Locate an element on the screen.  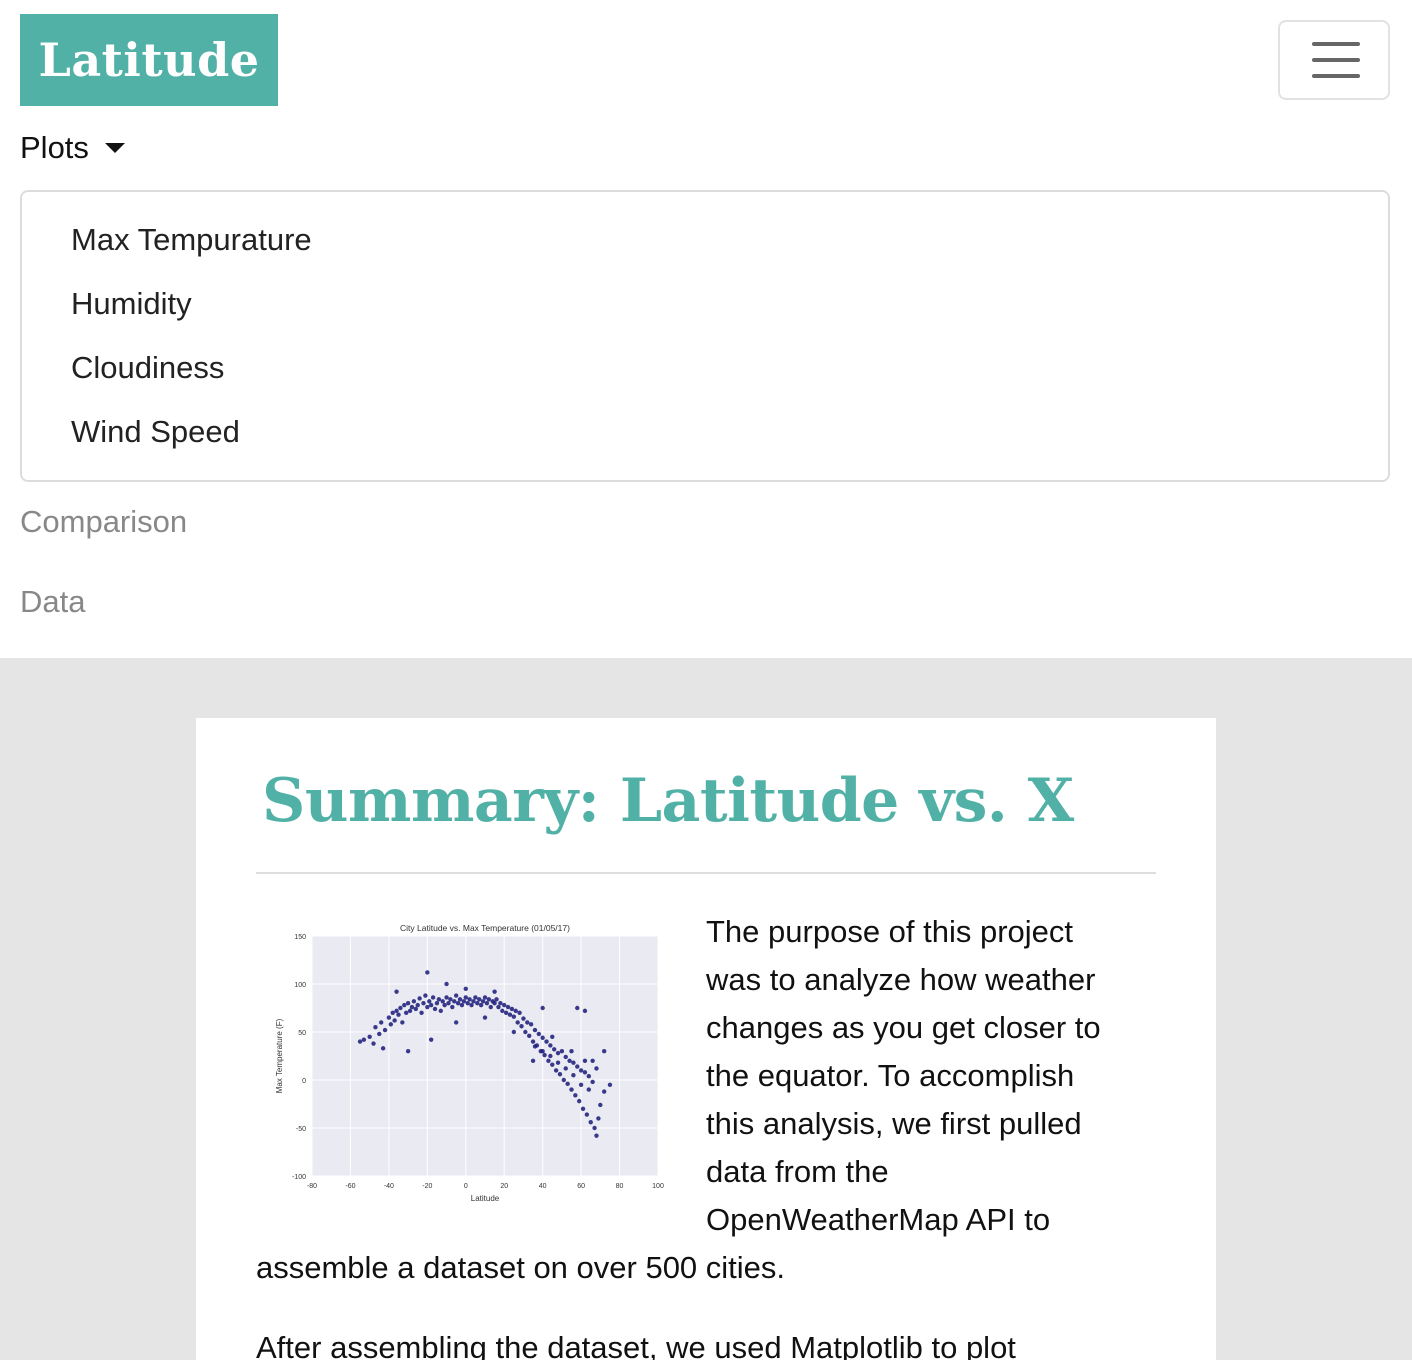
hamburger-icon is located at coordinates (1336, 44).